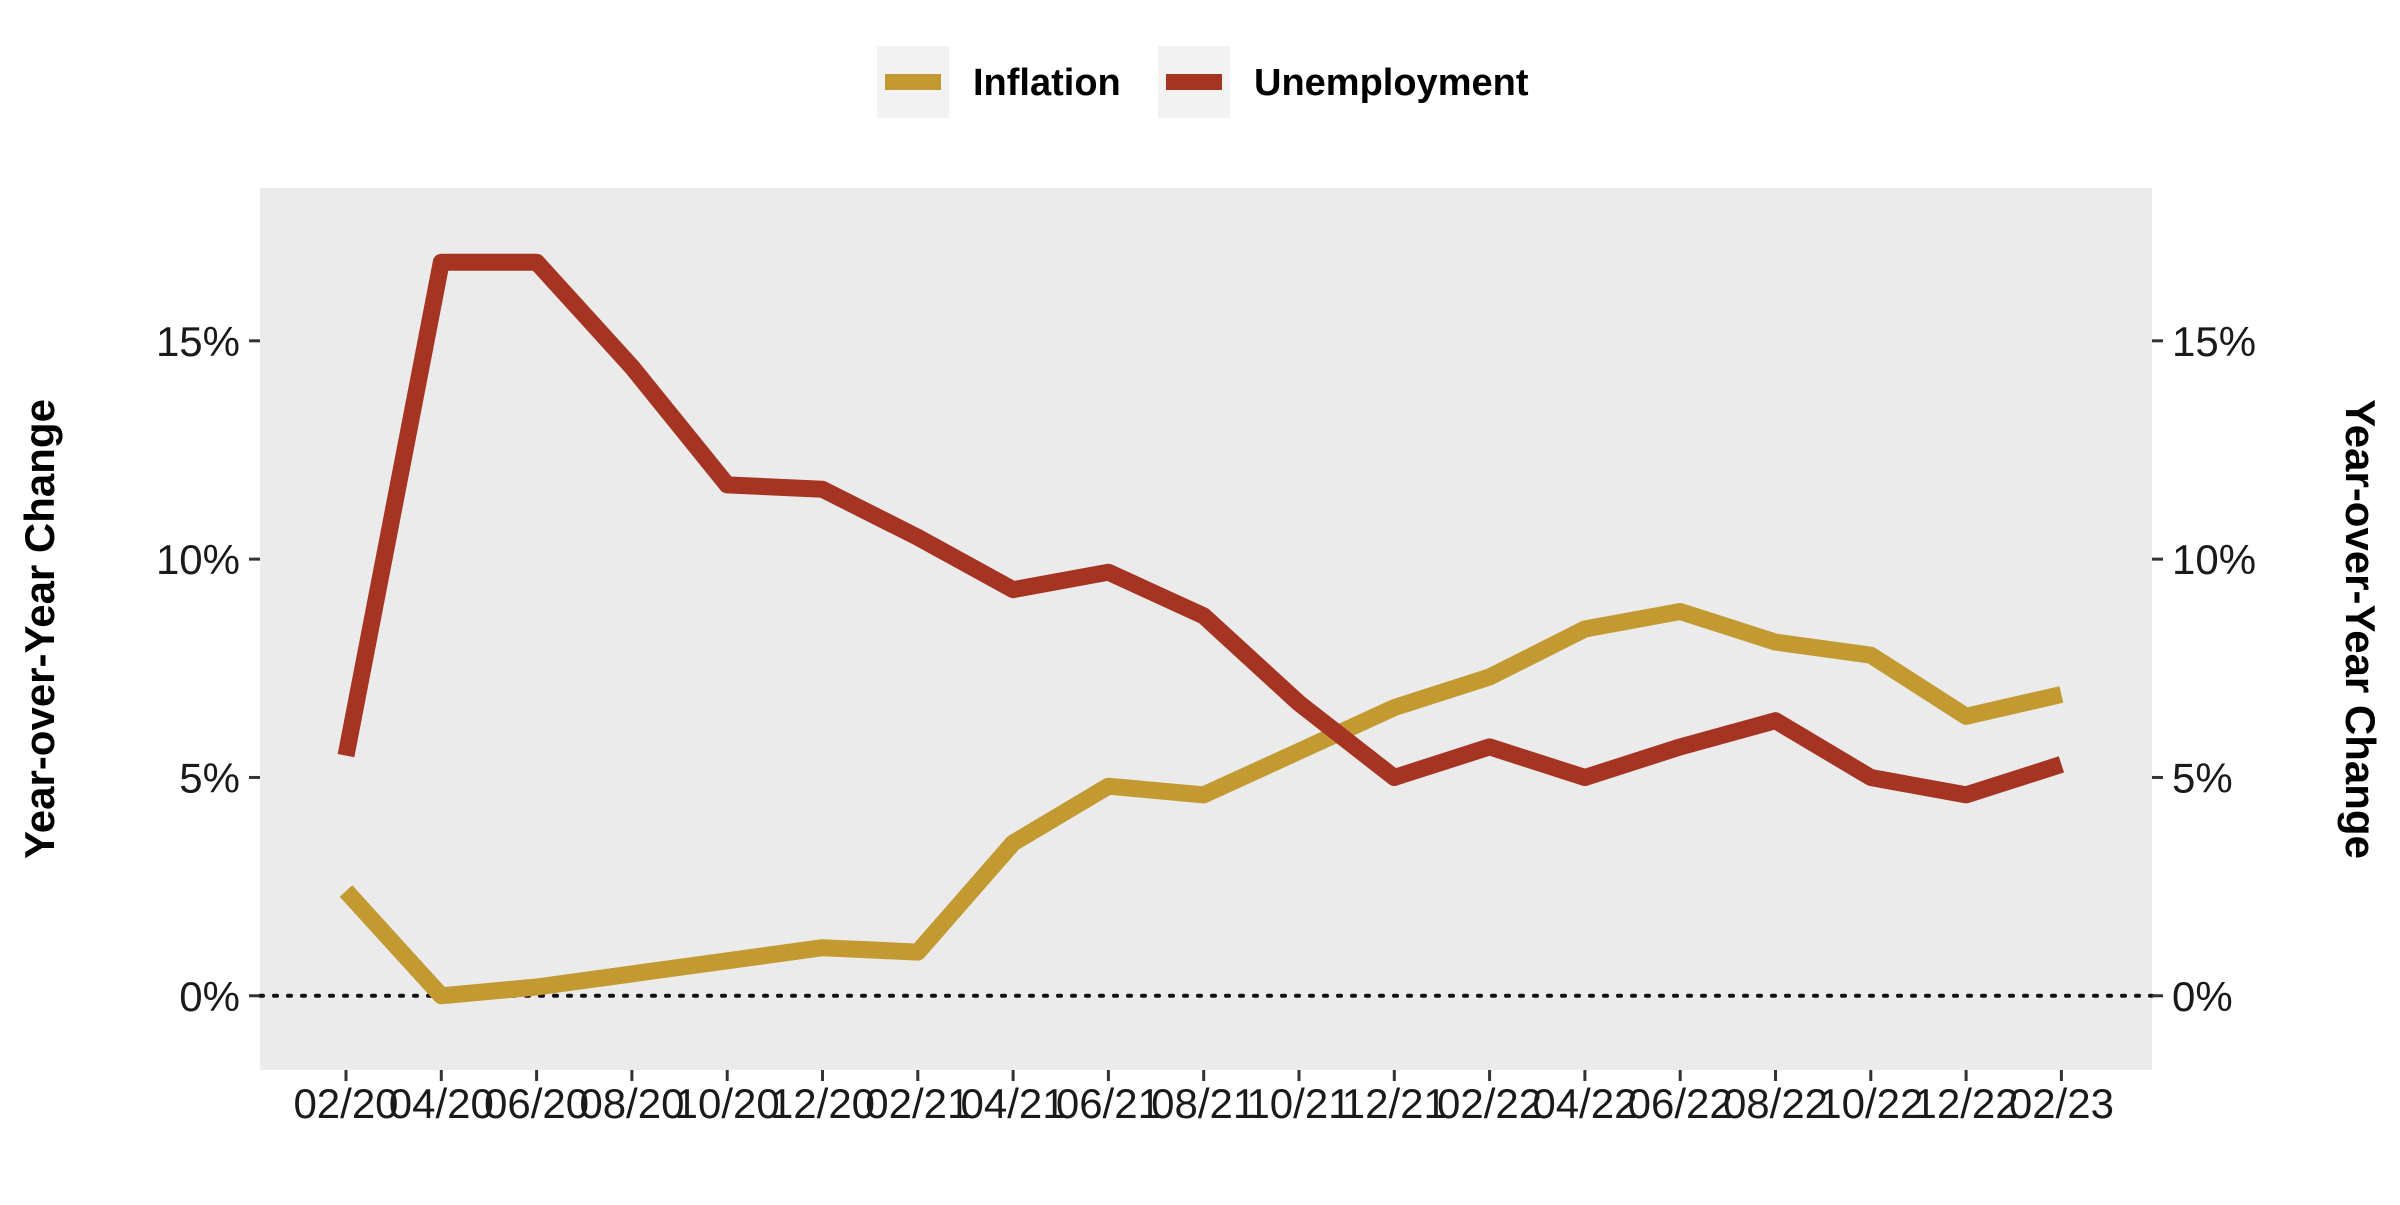  What do you see at coordinates (208, 669) in the screenshot?
I see `left-y-axis: 0% 5% 10% 15%` at bounding box center [208, 669].